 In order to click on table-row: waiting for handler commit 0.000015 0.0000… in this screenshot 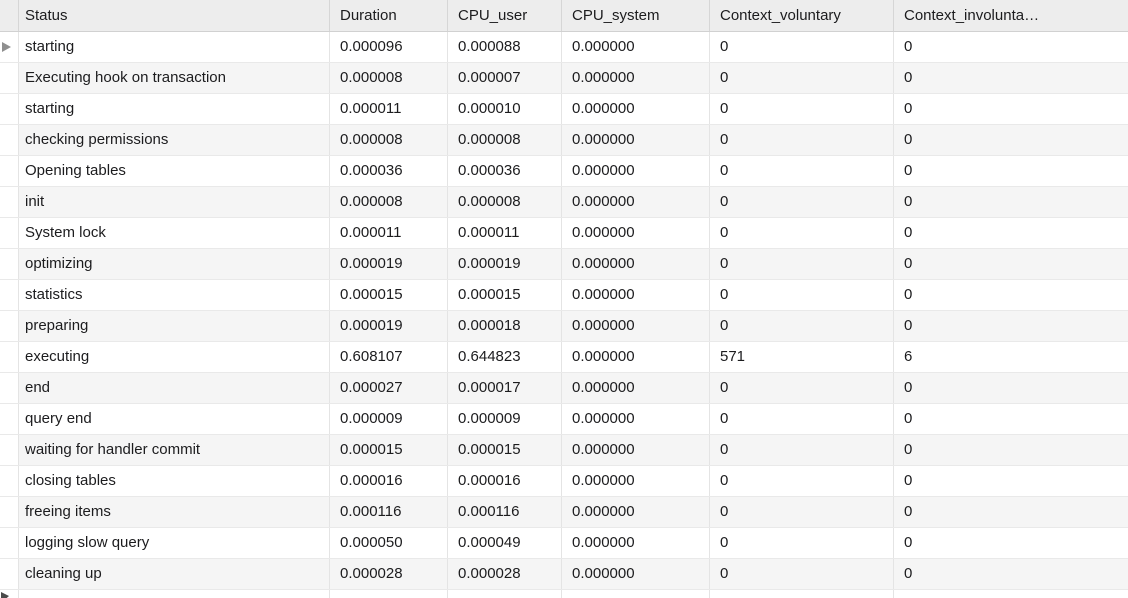, I will do `click(564, 450)`.